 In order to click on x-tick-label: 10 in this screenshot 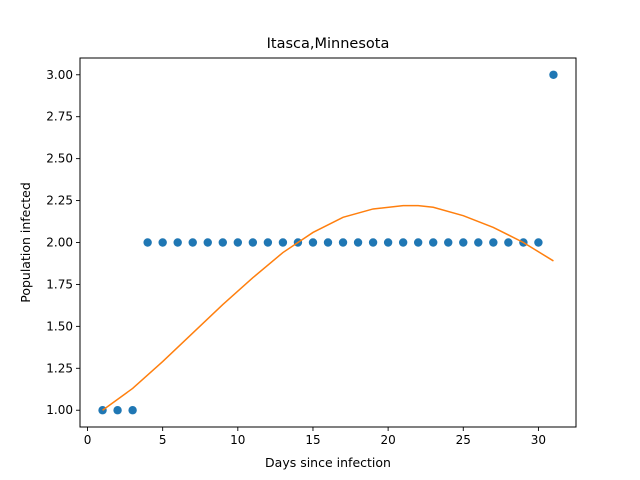, I will do `click(237, 440)`.